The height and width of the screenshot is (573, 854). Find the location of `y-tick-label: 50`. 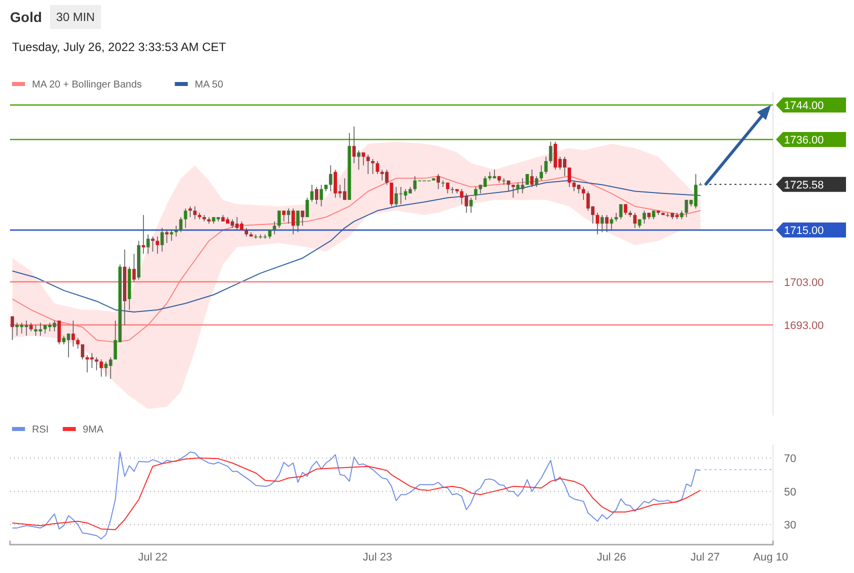

y-tick-label: 50 is located at coordinates (790, 492).